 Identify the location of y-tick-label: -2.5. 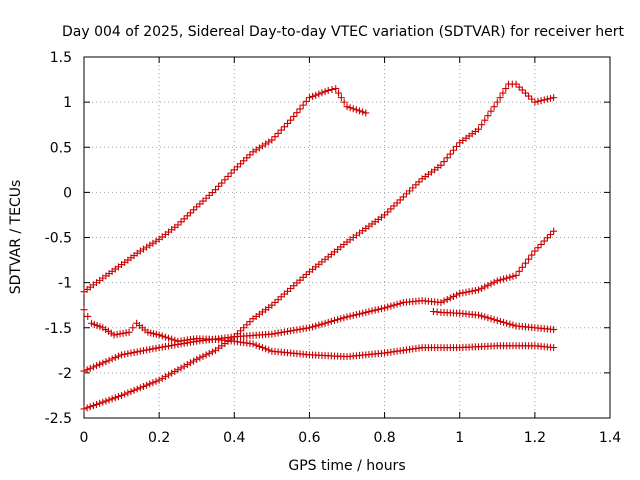
(58, 419).